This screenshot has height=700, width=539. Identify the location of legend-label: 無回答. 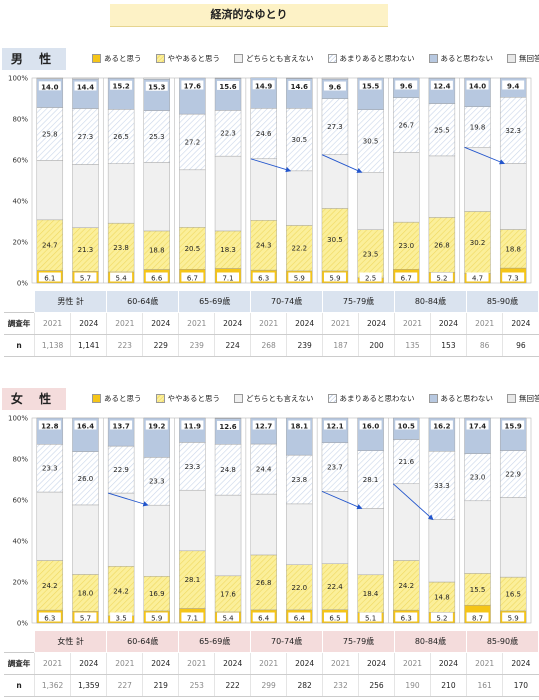
(529, 398).